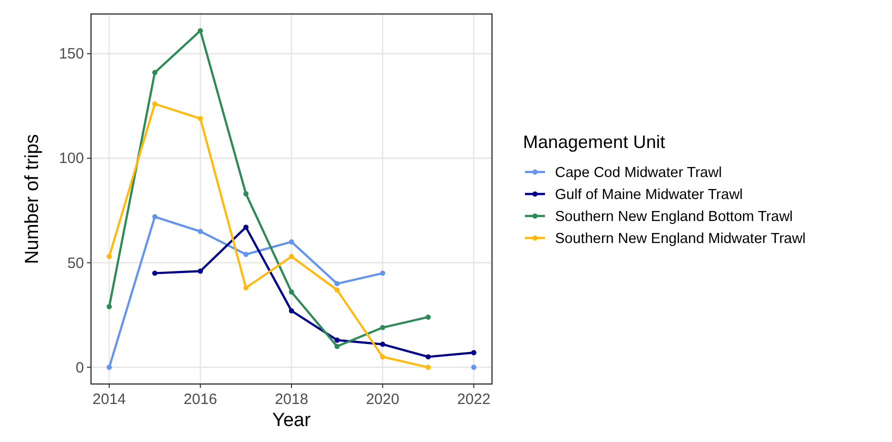  I want to click on legend-label: Southern New England Bottom Trawl, so click(674, 217).